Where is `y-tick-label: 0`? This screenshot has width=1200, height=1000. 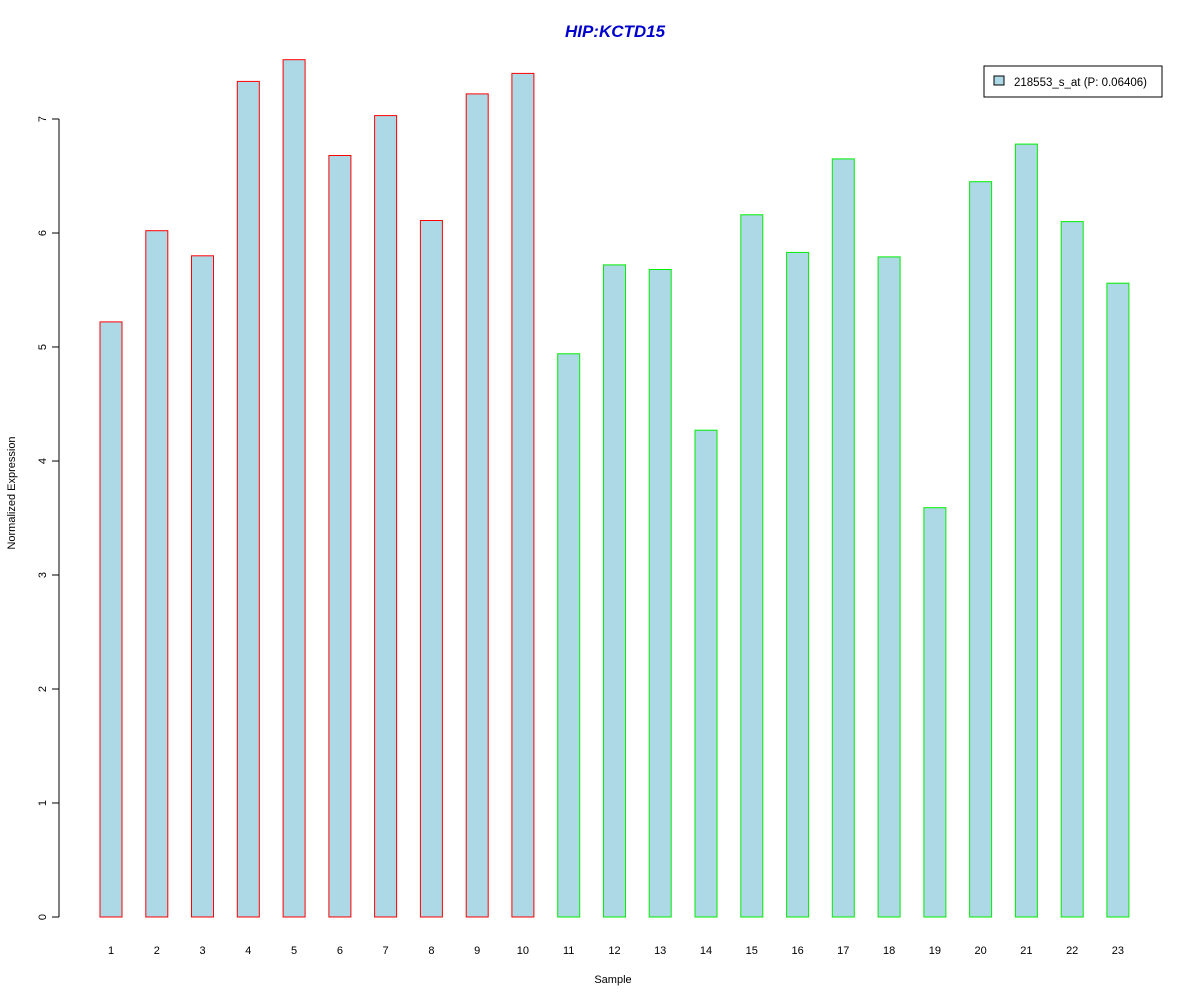 y-tick-label: 0 is located at coordinates (43, 917).